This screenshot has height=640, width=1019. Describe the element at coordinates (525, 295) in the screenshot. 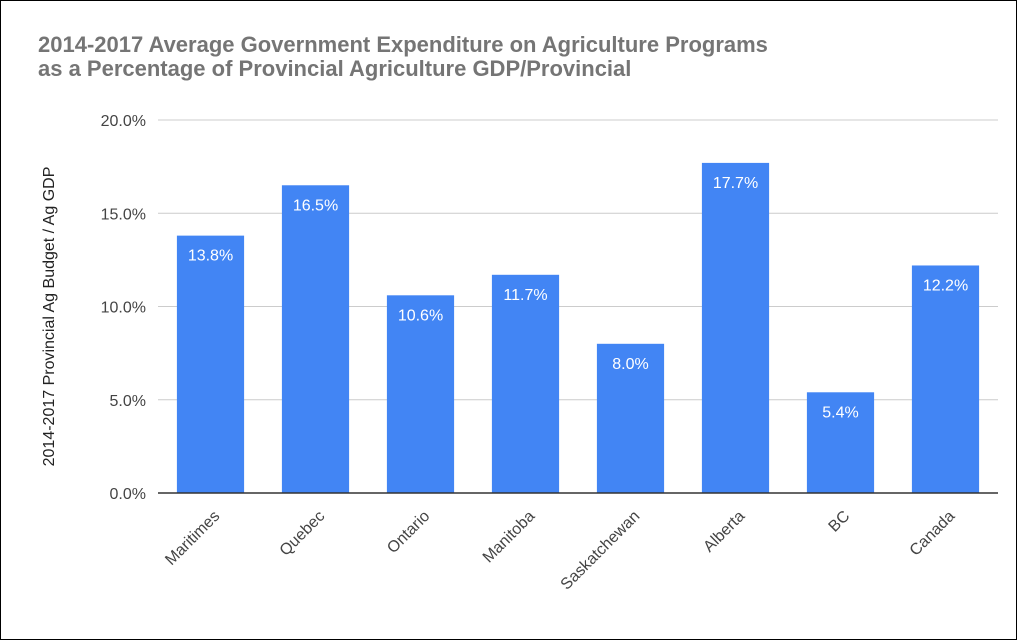

I see `data-label: 11.7%` at that location.